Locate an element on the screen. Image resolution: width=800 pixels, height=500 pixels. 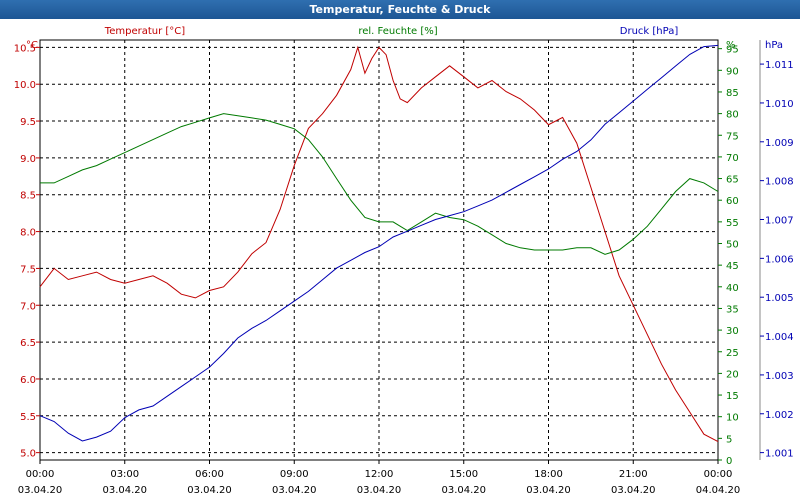
pressure-tick-label: 1.007 is located at coordinates (779, 221).